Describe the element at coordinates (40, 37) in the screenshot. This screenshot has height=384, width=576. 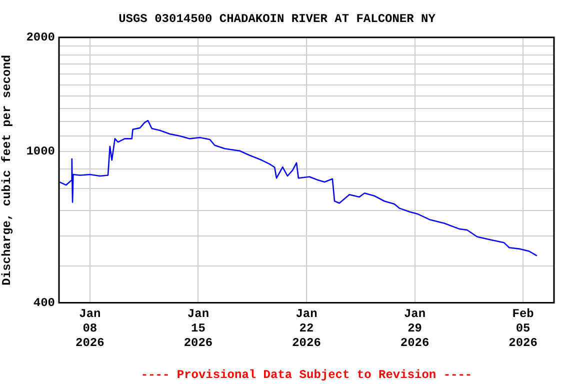
I see `y-tick-label: 2000` at that location.